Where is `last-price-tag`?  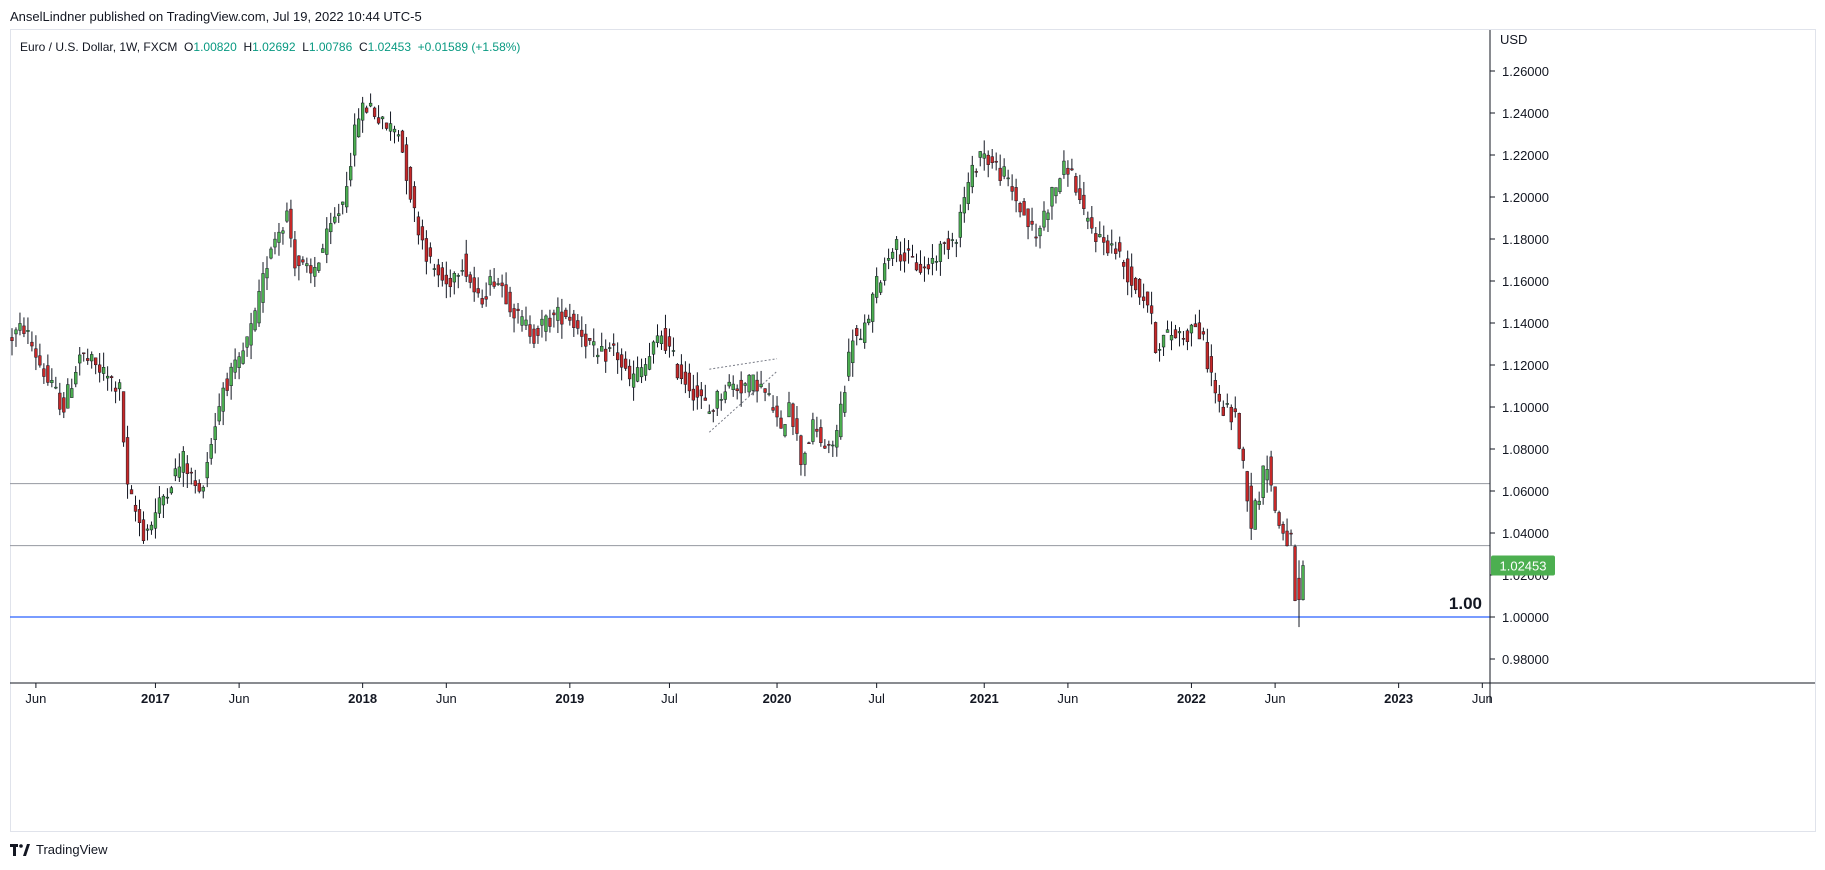 last-price-tag is located at coordinates (1523, 565).